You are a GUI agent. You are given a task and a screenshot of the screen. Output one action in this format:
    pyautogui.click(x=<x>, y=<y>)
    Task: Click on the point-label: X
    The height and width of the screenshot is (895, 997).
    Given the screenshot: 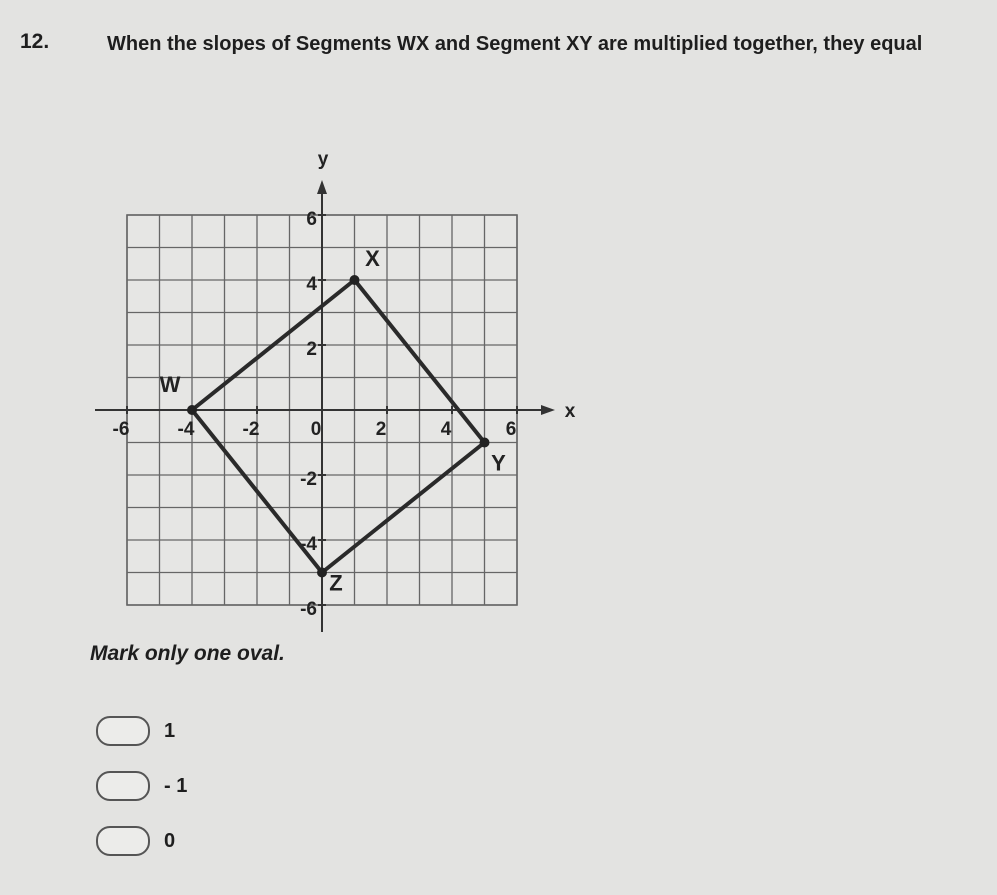 What is the action you would take?
    pyautogui.click(x=372, y=258)
    